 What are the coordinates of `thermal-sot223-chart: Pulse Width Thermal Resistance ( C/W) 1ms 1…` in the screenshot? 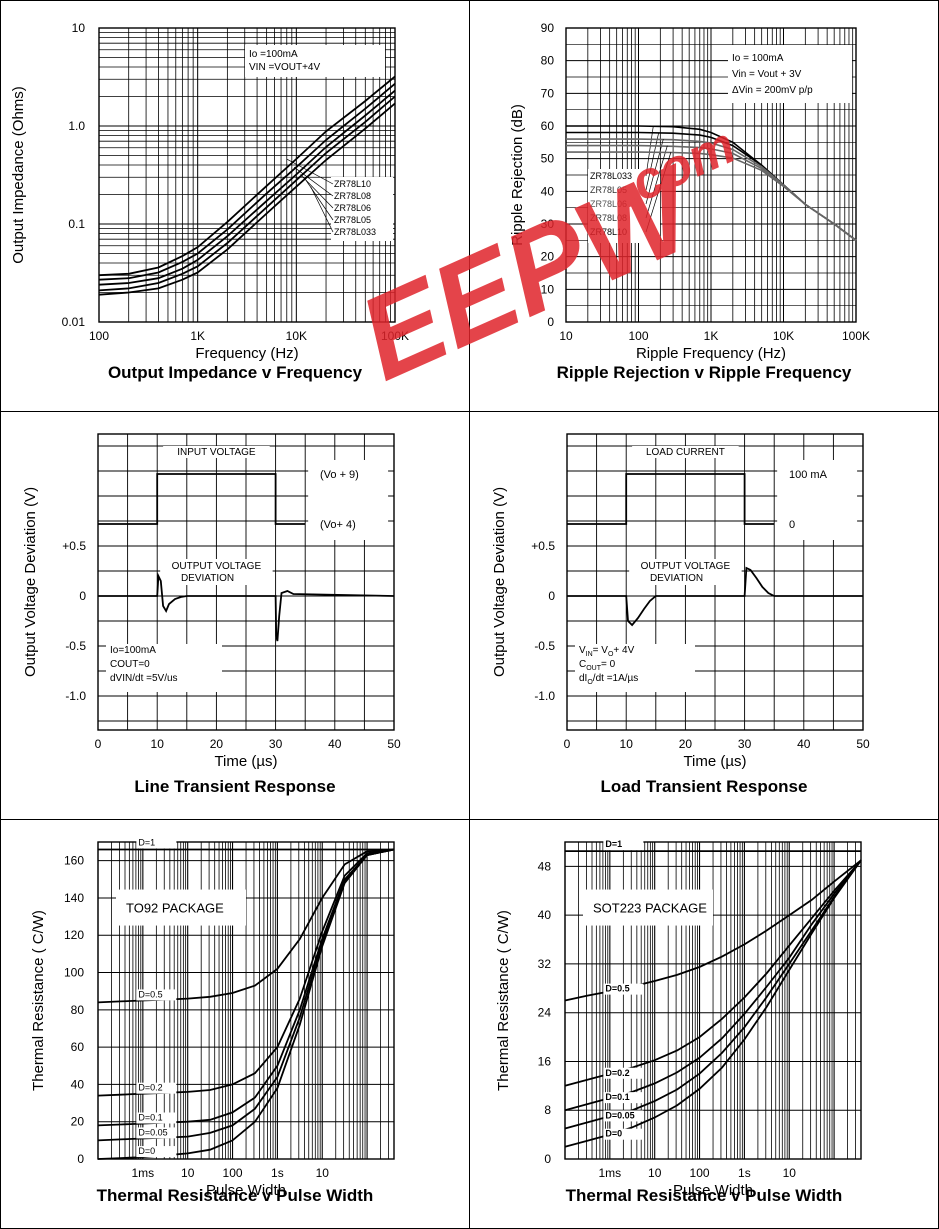 It's located at (678, 1019).